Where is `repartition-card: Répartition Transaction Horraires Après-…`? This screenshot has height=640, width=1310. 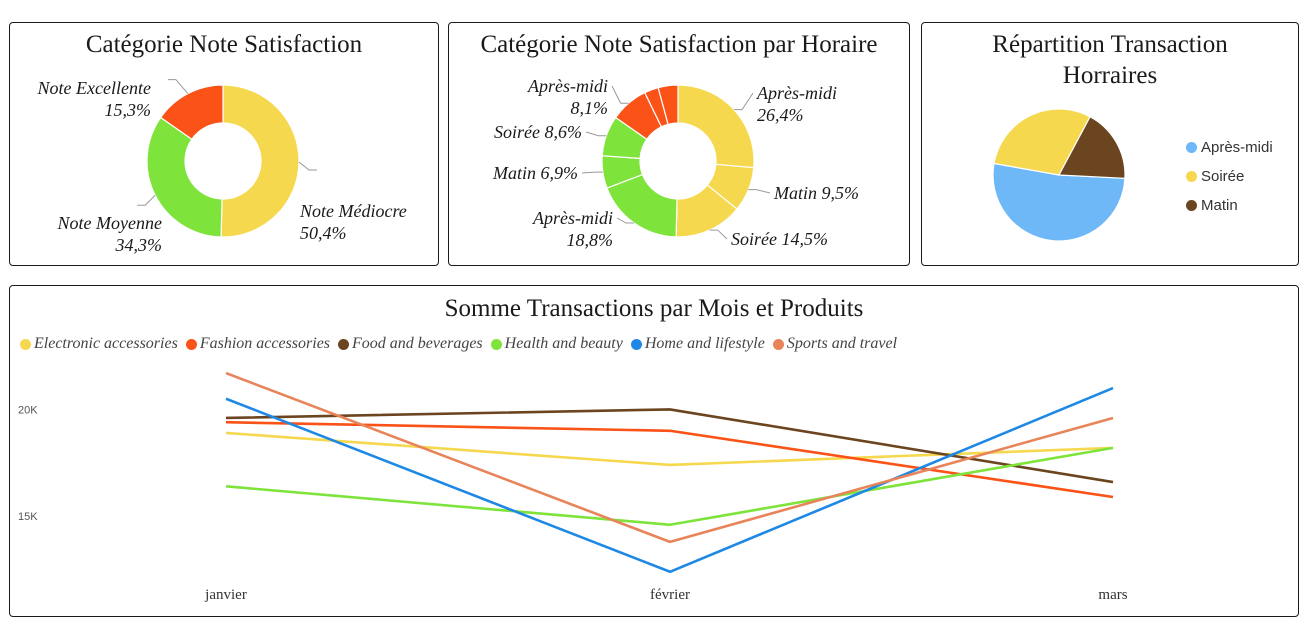
repartition-card: Répartition Transaction Horraires Après-… is located at coordinates (1110, 144).